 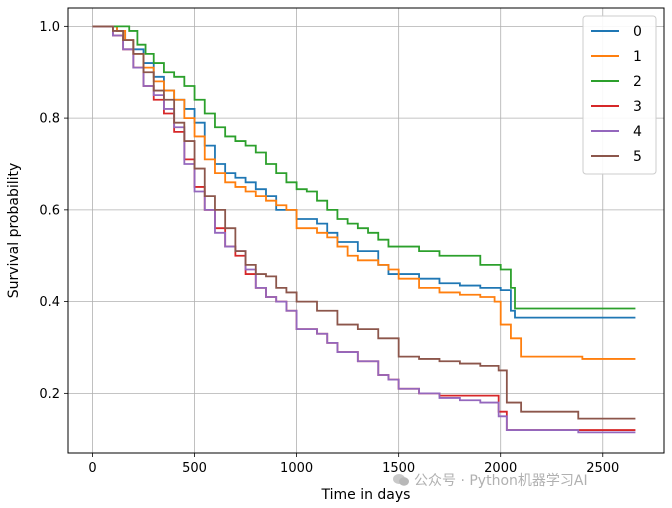 I want to click on x-tick-label: 1500, so click(x=398, y=468).